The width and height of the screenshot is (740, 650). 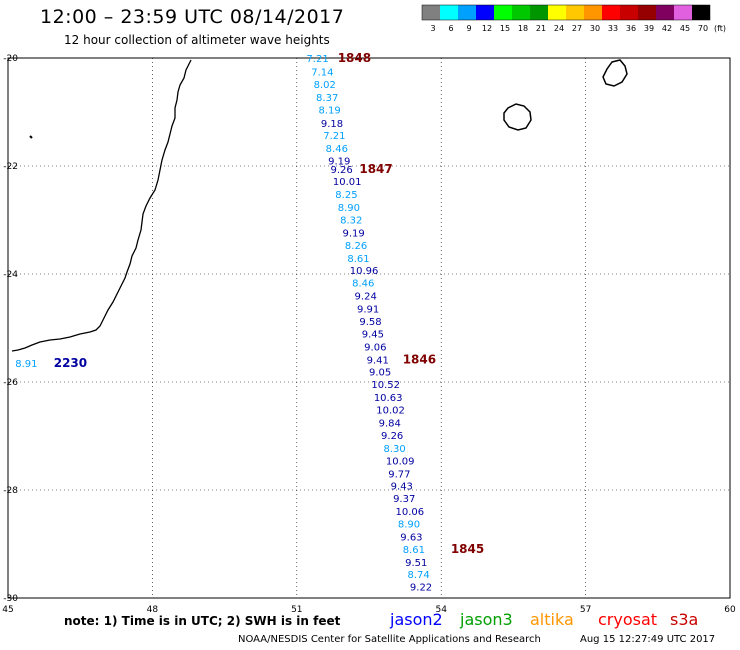 What do you see at coordinates (375, 169) in the screenshot?
I see `pass-time-label: 1847` at bounding box center [375, 169].